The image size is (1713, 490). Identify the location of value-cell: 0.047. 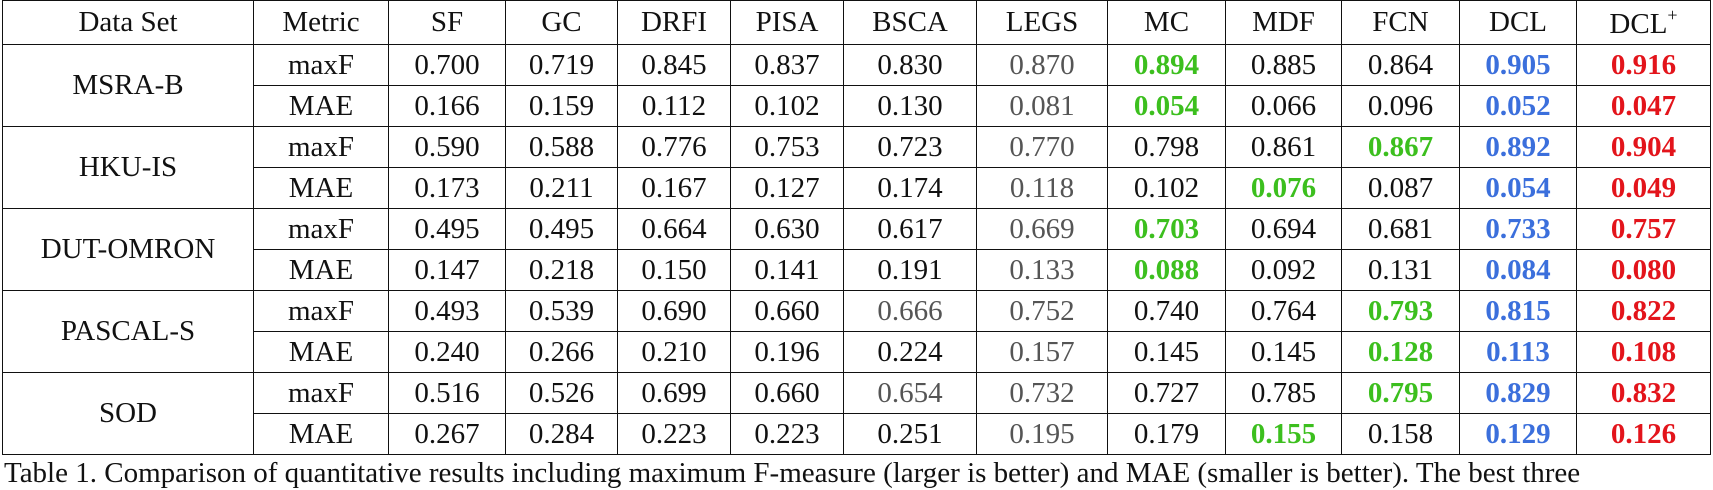
(1643, 106).